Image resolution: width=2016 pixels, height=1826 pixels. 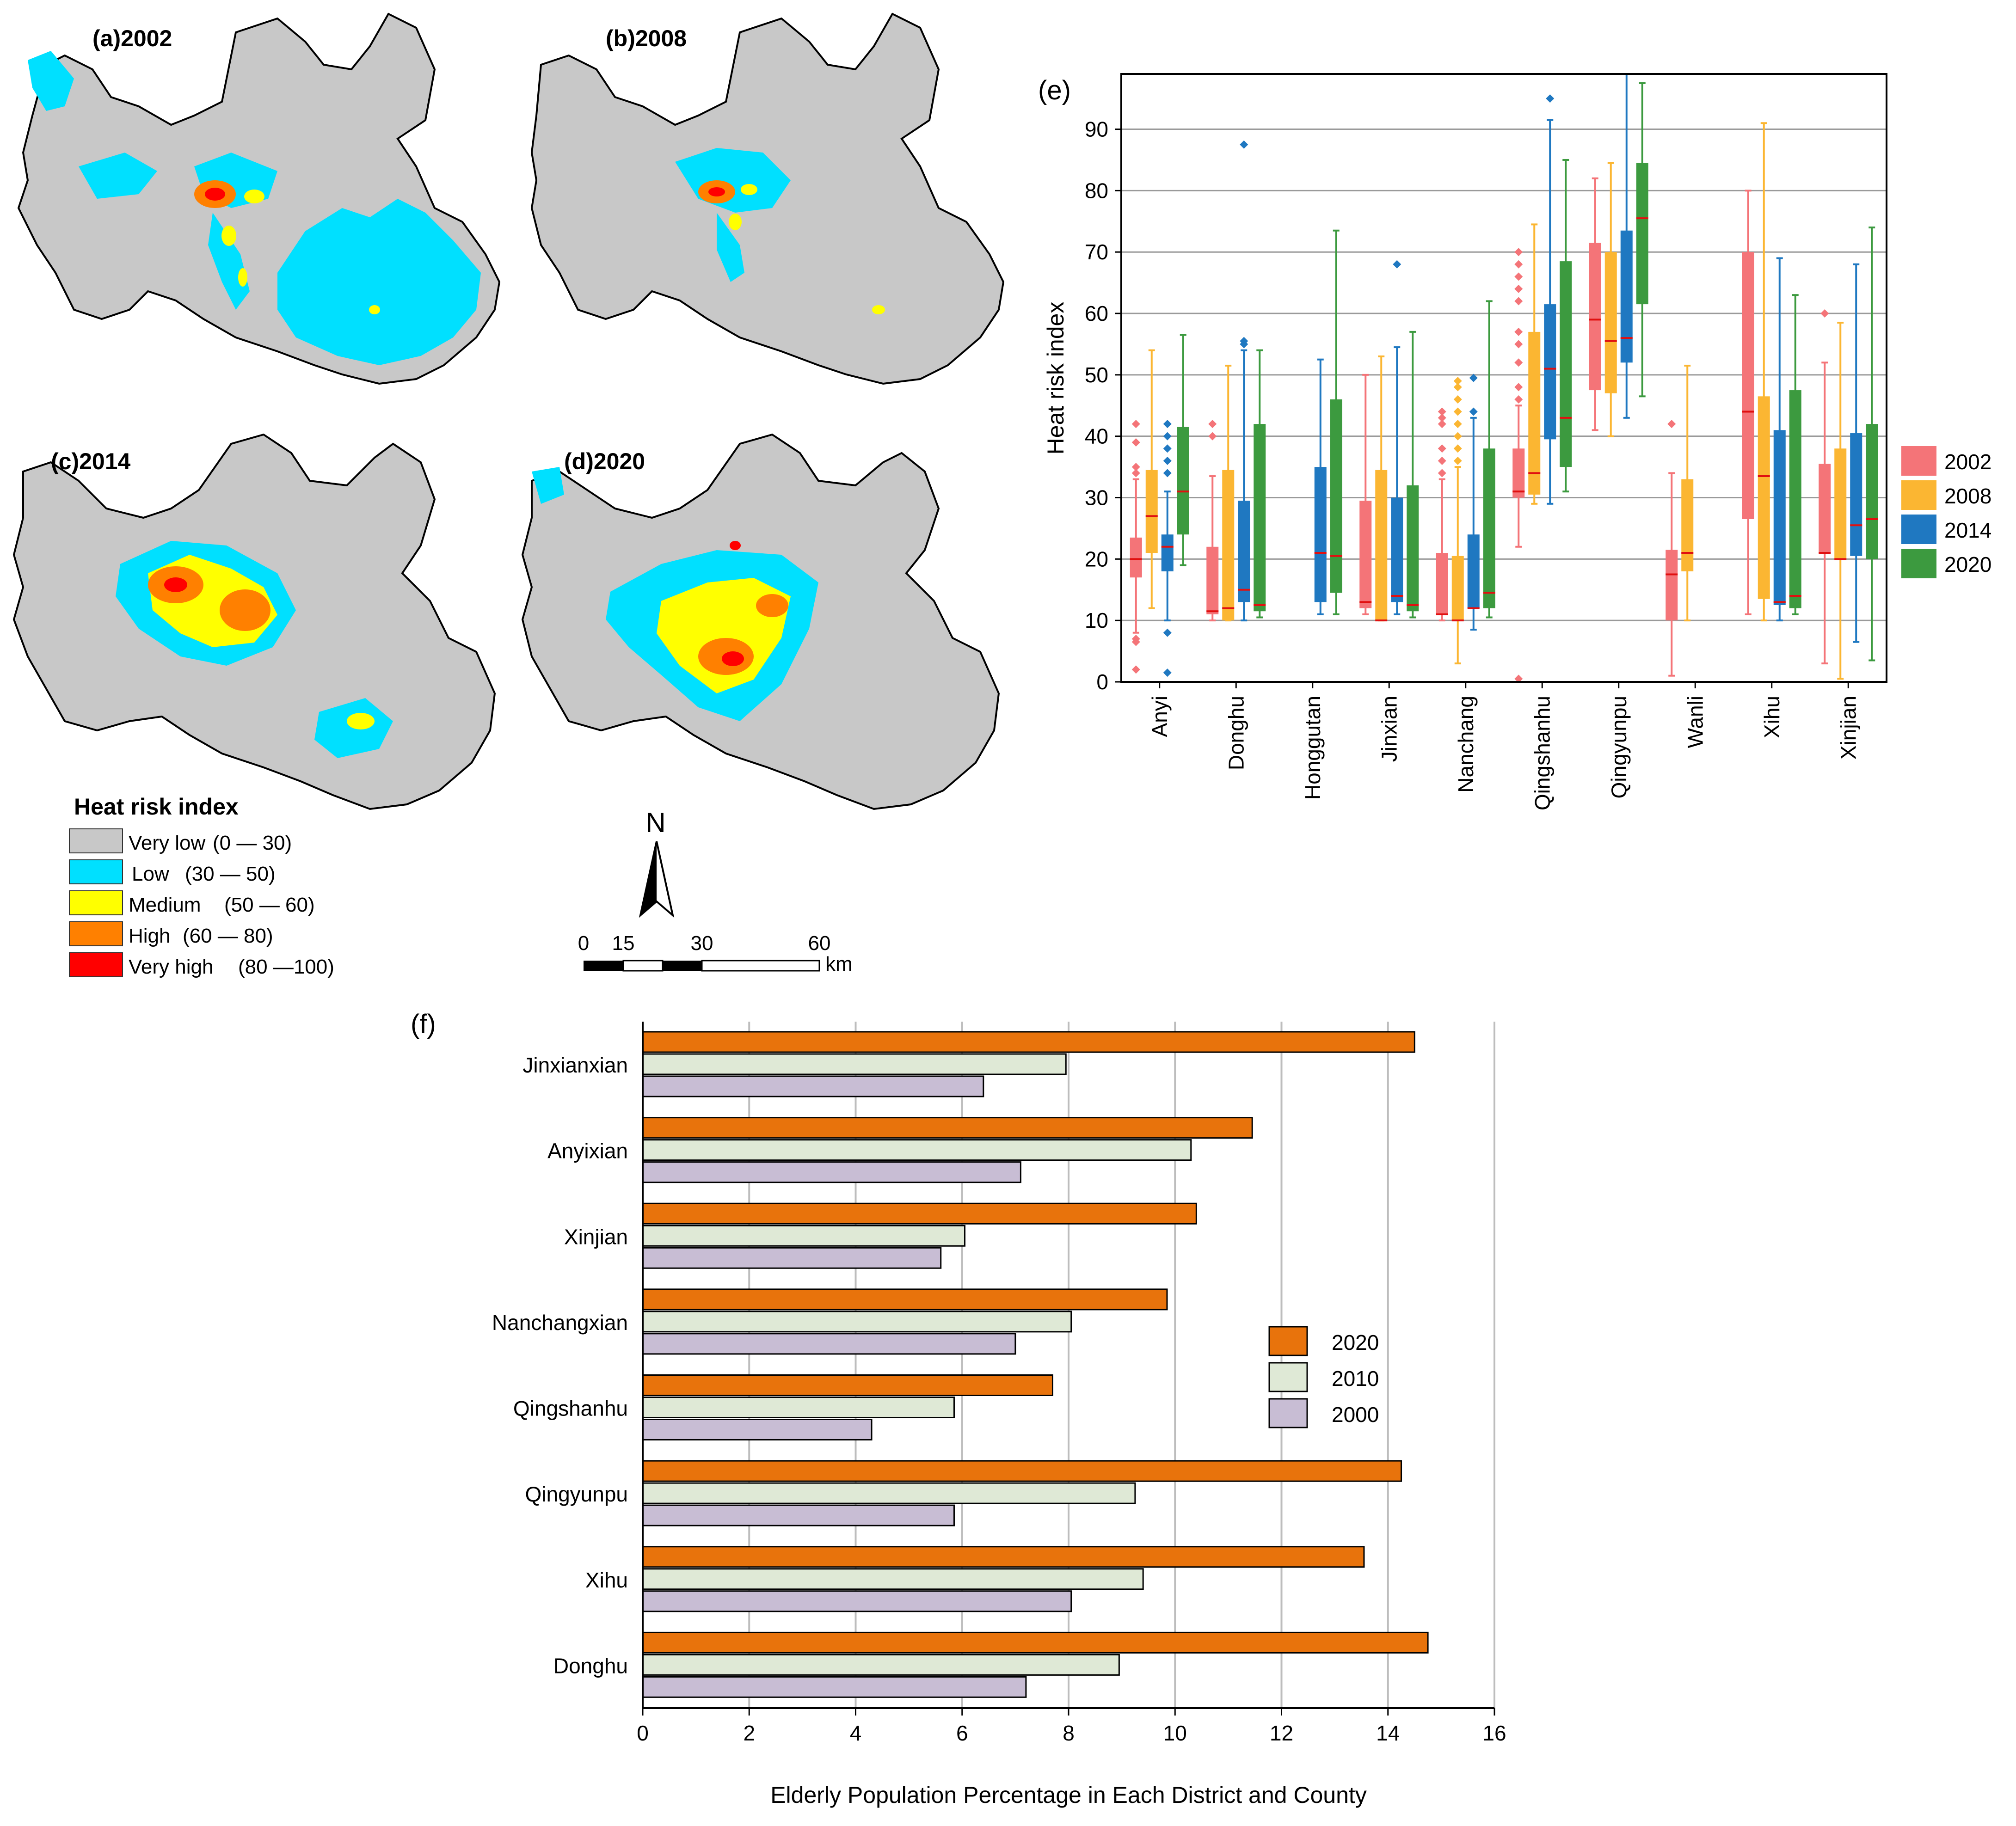 What do you see at coordinates (91, 461) in the screenshot?
I see `map-title: (c)2014` at bounding box center [91, 461].